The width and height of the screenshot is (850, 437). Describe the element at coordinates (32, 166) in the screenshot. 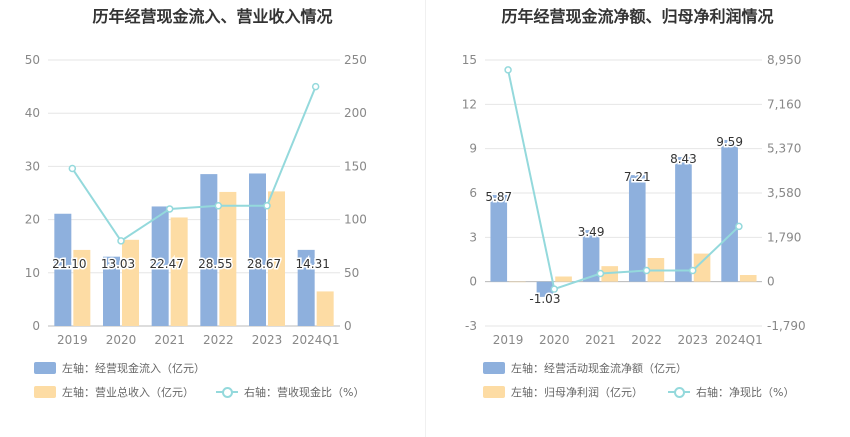

I see `y-tick-label-left: 30` at that location.